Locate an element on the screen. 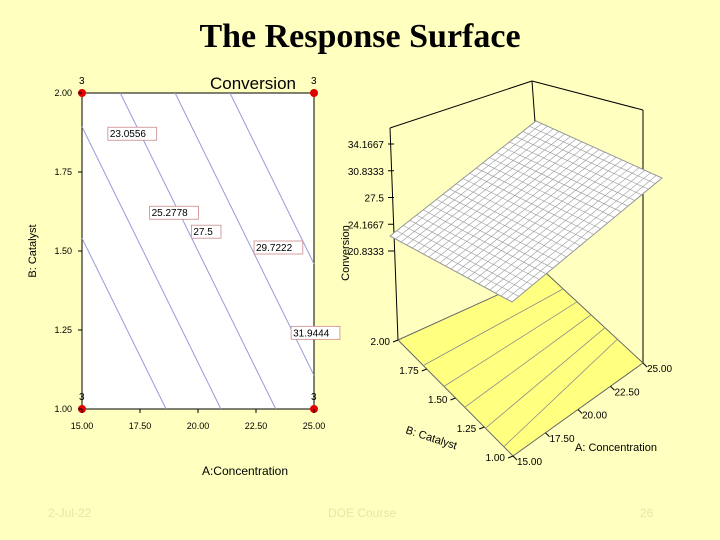  catalyst-tick-label: 1.00 is located at coordinates (496, 458).